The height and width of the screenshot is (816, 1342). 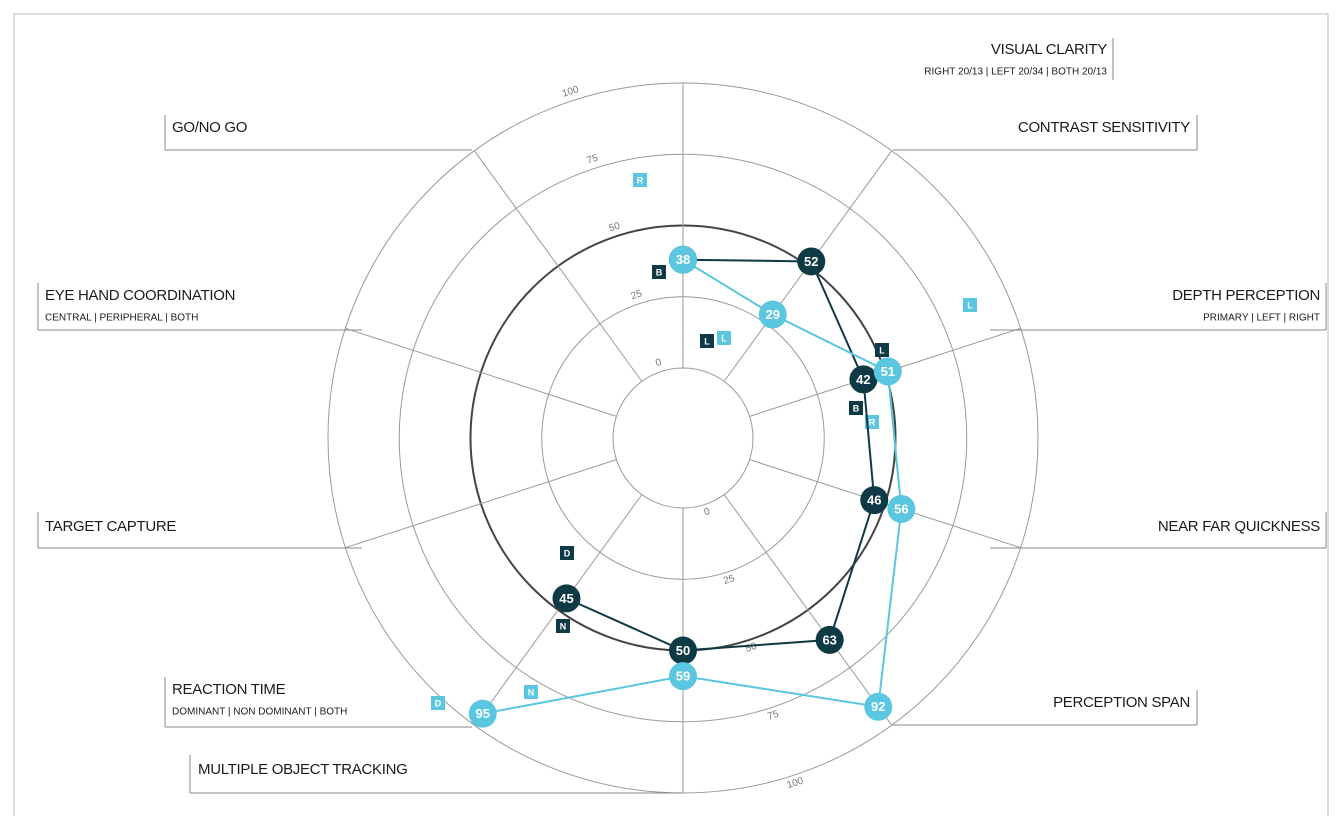 I want to click on category-label: REACTION TIME, so click(x=229, y=689).